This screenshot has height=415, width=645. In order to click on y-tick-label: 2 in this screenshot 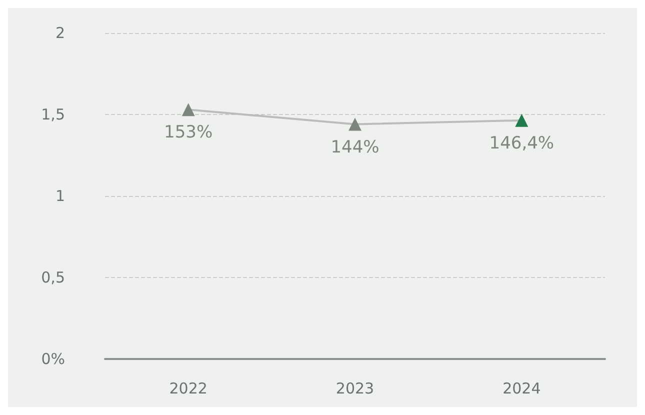, I will do `click(60, 33)`.